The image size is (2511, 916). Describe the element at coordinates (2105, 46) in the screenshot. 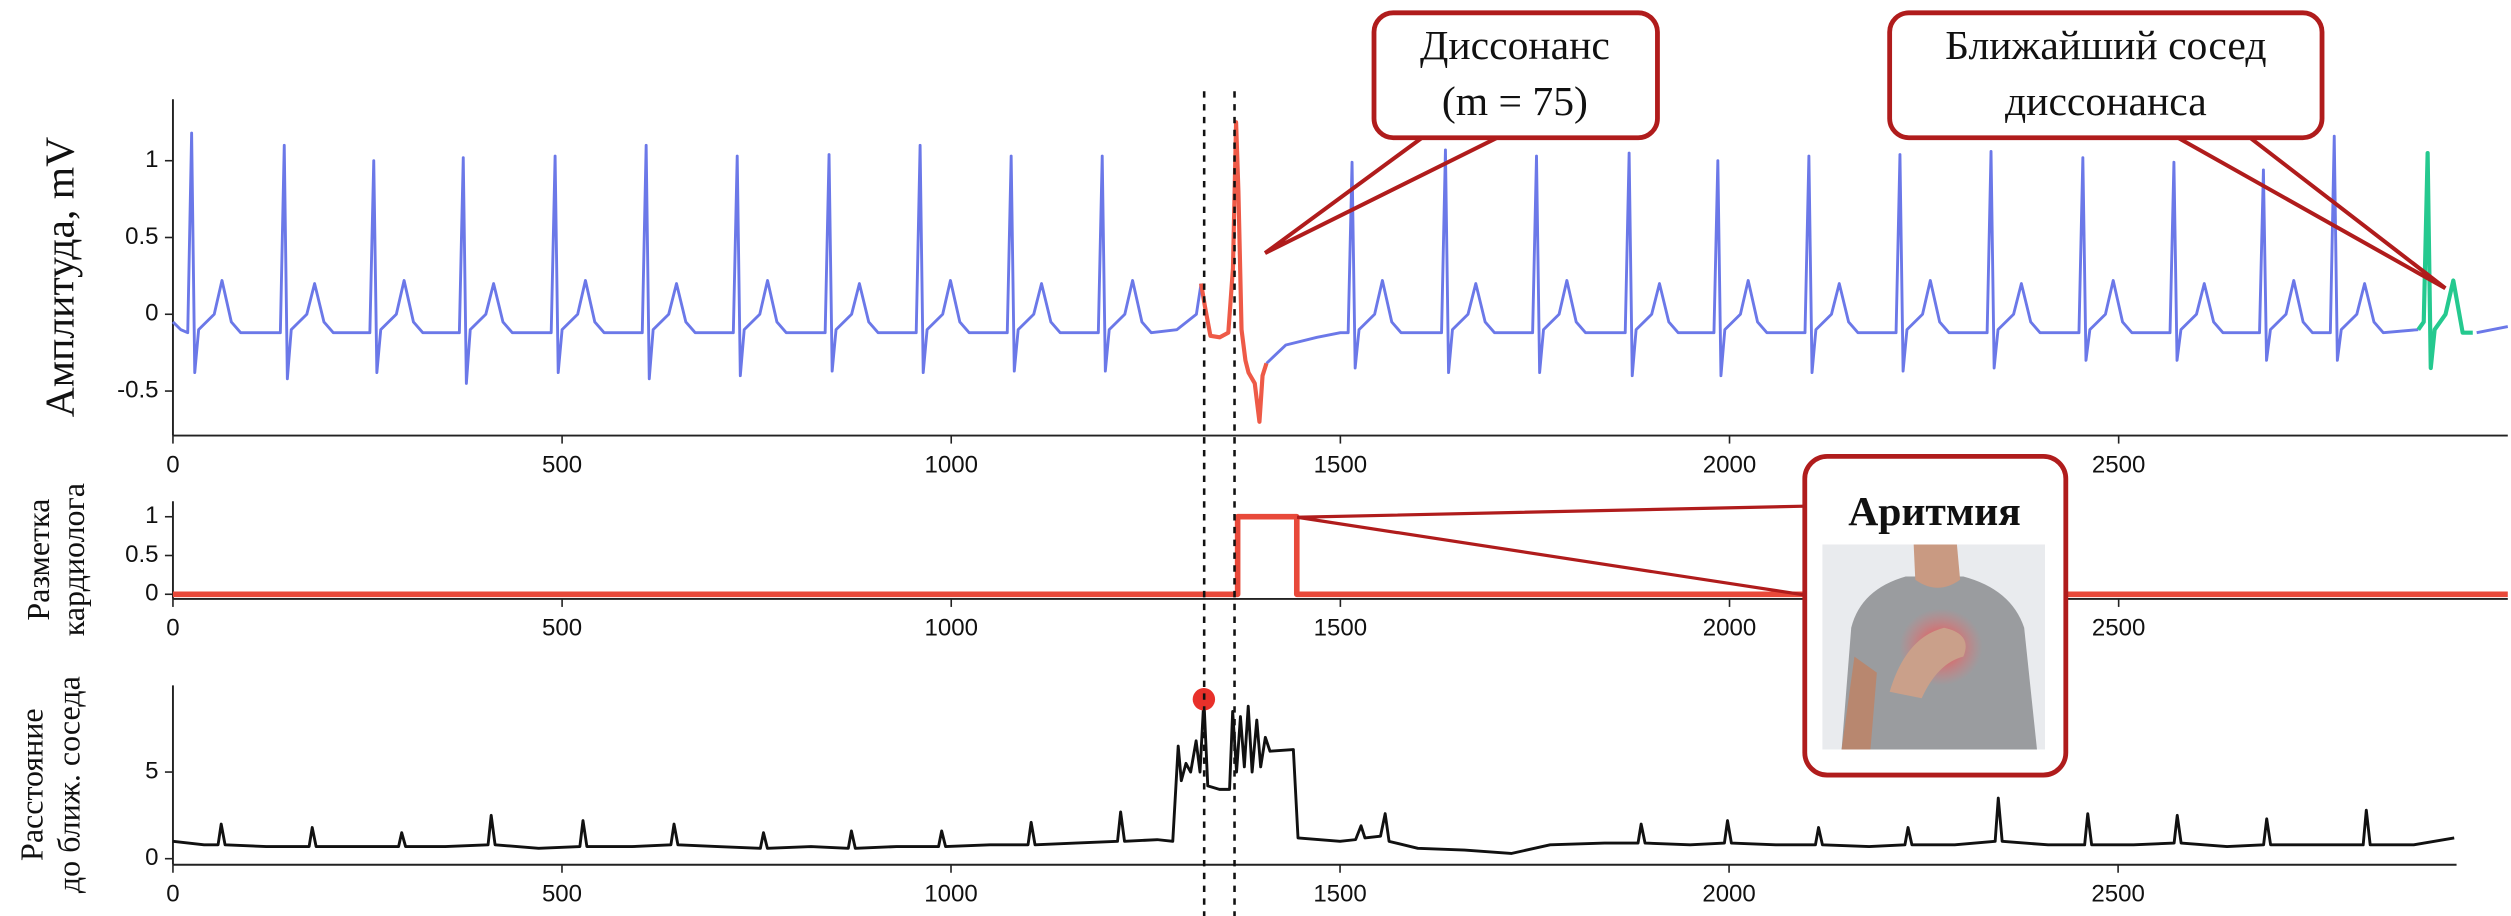

I see `callout-text: Ближайший сосед` at that location.